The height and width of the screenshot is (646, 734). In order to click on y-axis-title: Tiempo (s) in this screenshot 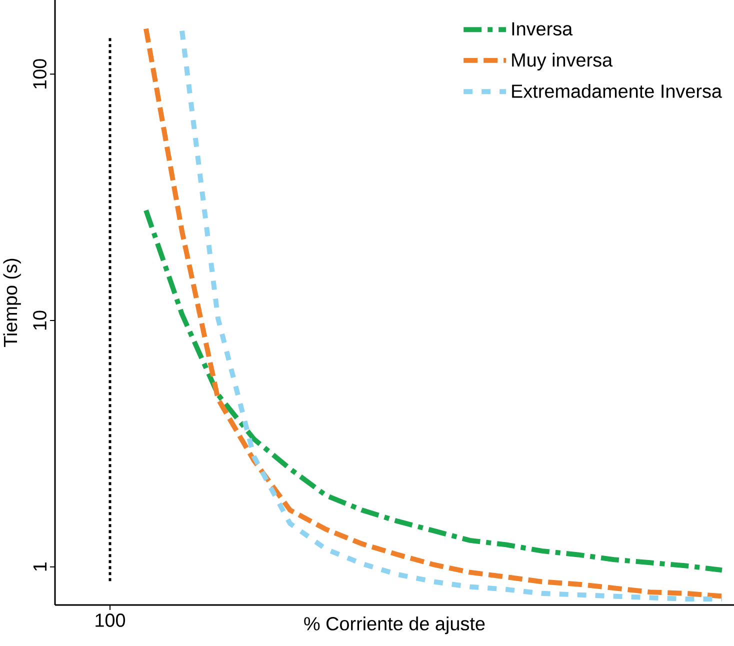, I will do `click(12, 302)`.